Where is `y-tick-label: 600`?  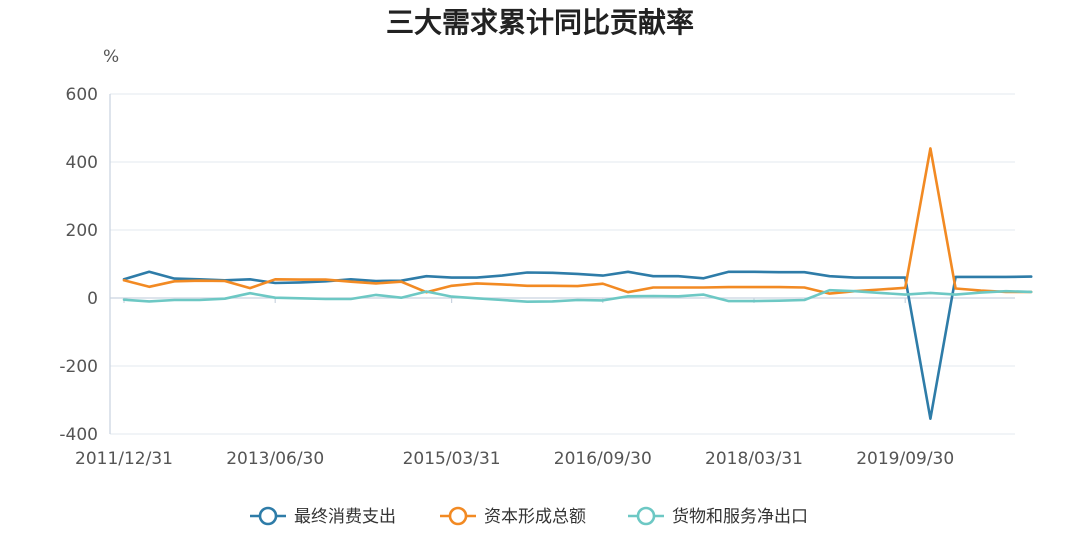 y-tick-label: 600 is located at coordinates (82, 95).